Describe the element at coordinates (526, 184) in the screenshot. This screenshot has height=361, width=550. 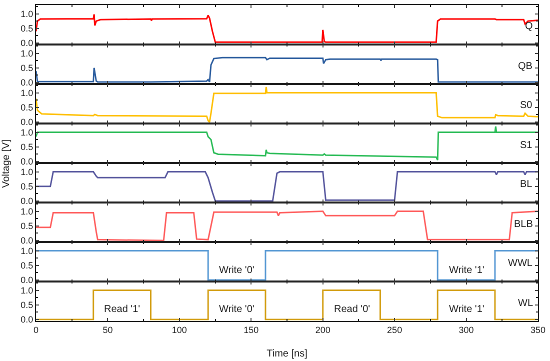
I see `series-label: BL` at that location.